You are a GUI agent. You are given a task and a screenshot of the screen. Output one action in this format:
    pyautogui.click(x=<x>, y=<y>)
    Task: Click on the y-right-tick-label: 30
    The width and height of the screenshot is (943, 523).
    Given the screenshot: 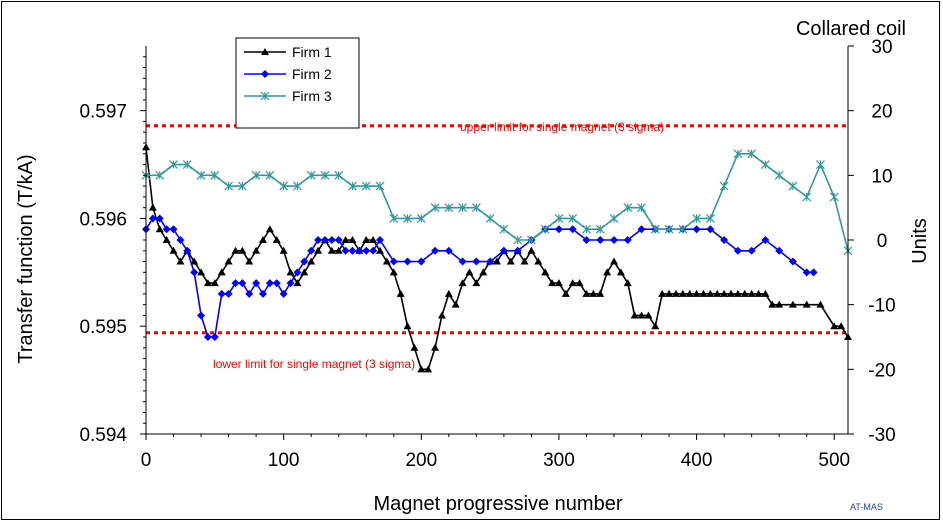 What is the action you would take?
    pyautogui.click(x=881, y=47)
    